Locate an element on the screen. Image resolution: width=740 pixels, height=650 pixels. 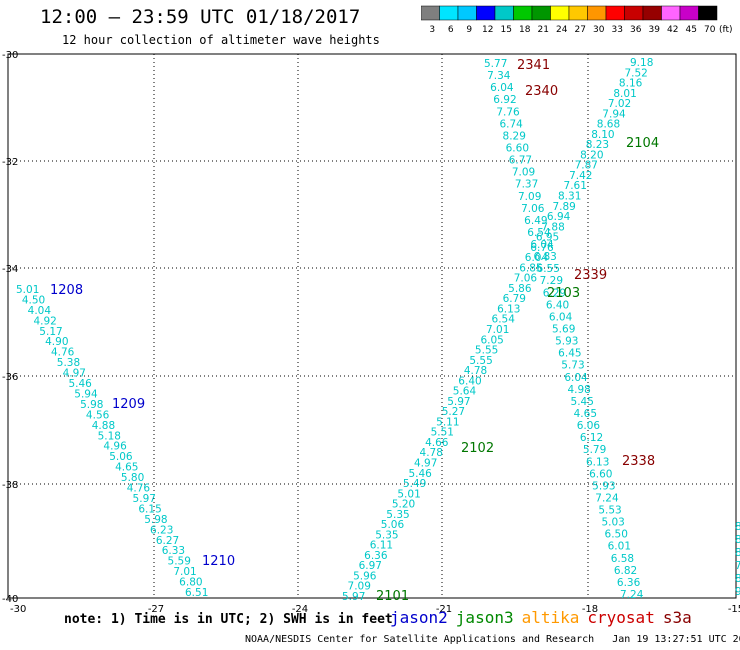
wave-height-value: 5.17 is located at coordinates (50, 332).